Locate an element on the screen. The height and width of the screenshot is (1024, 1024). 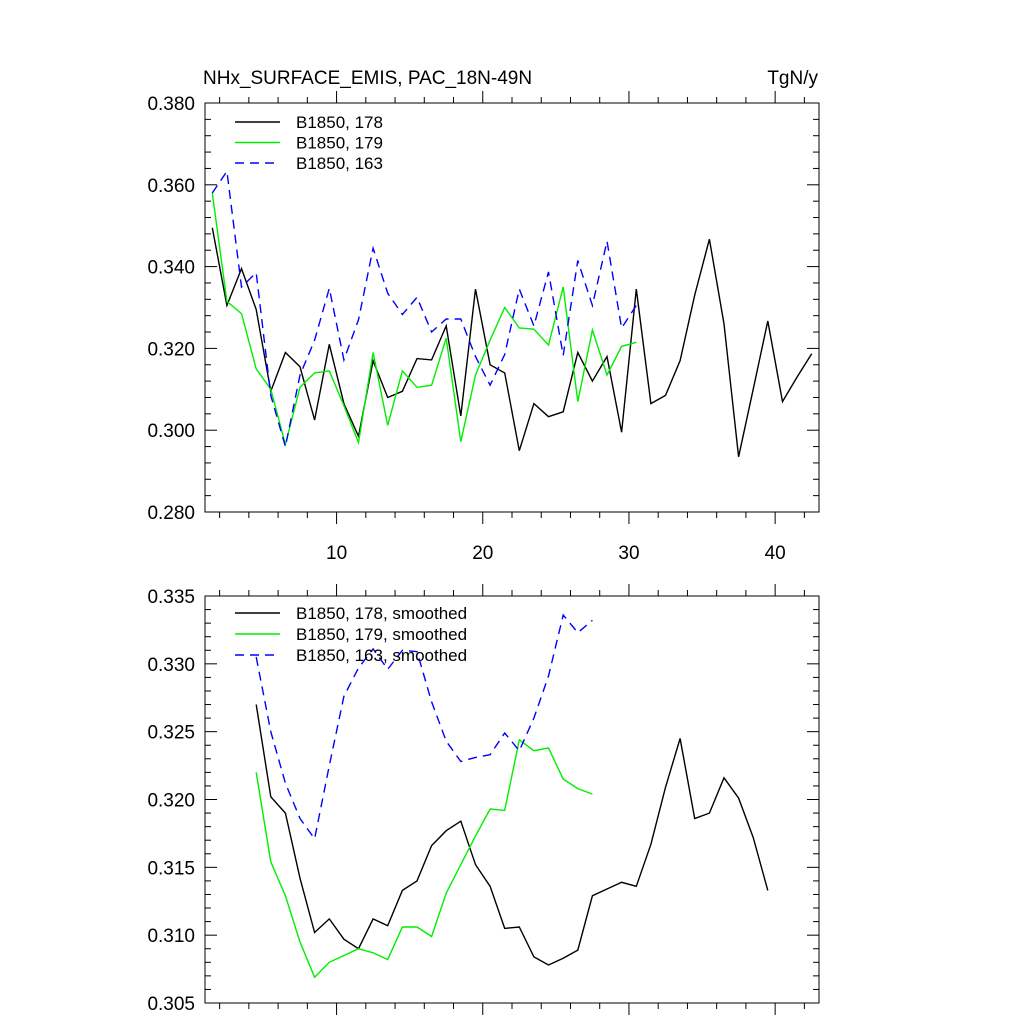
y-tick-label: 0.380 is located at coordinates (171, 104).